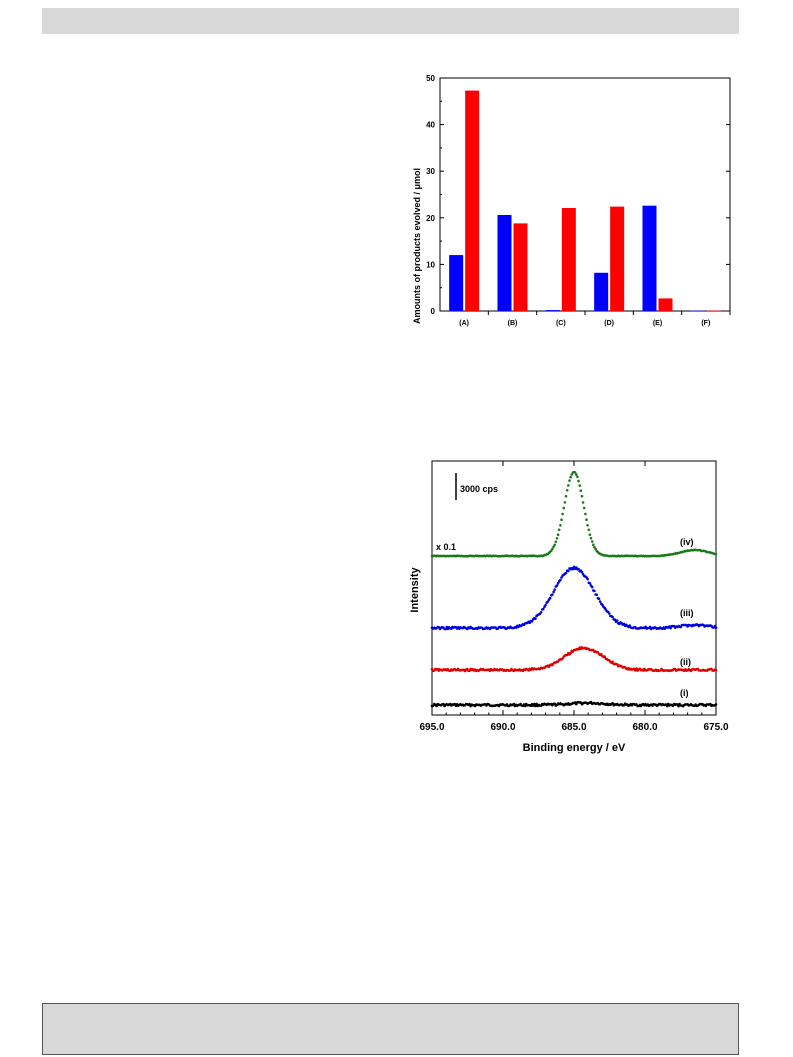 This screenshot has height=1057, width=793. Describe the element at coordinates (687, 542) in the screenshot. I see `series-label: (iv)` at that location.